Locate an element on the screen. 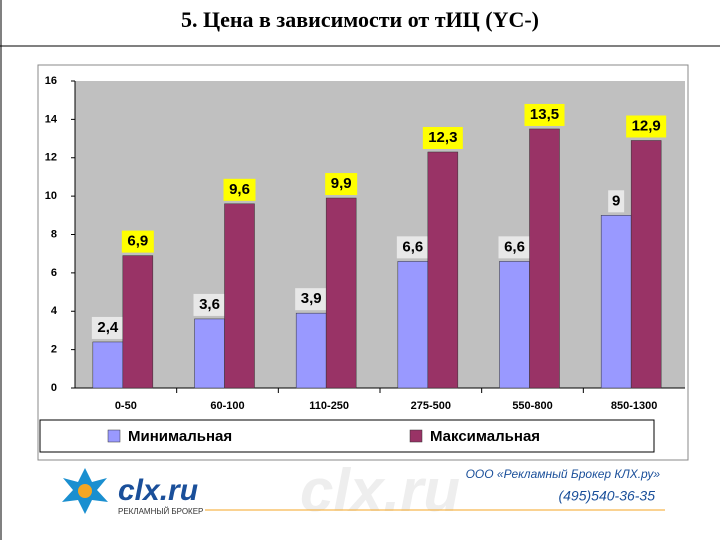 The width and height of the screenshot is (720, 545). legend-label: Минимальная is located at coordinates (180, 436).